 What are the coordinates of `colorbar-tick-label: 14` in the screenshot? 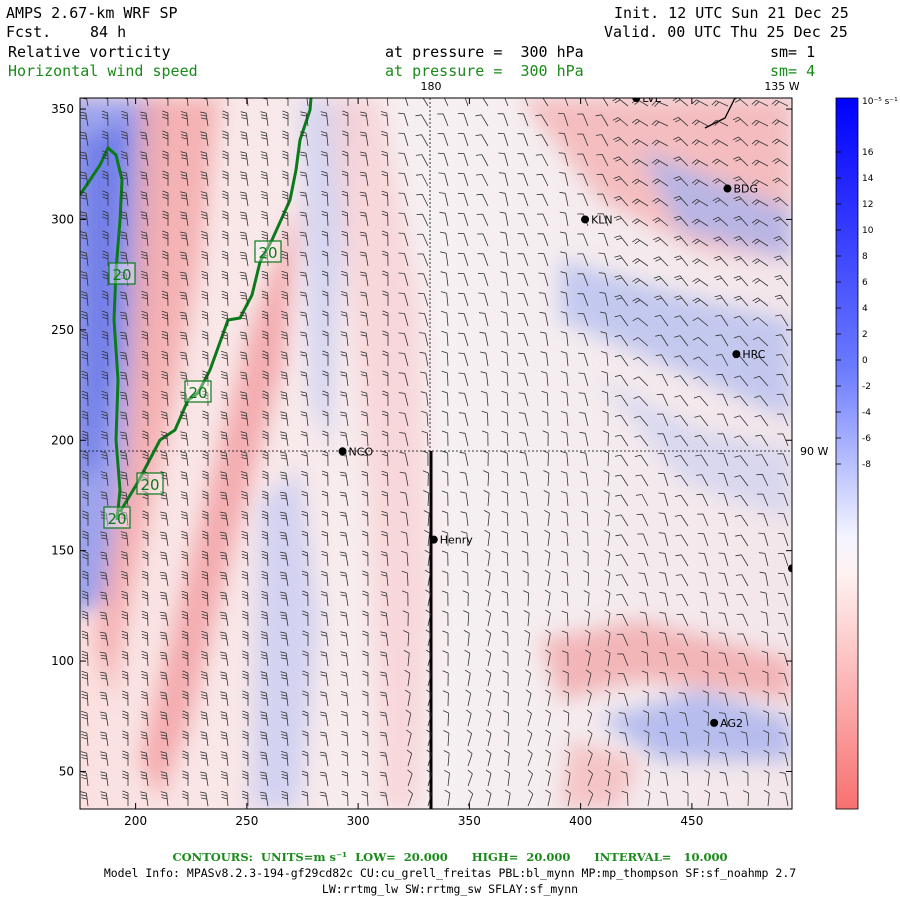 It's located at (868, 179).